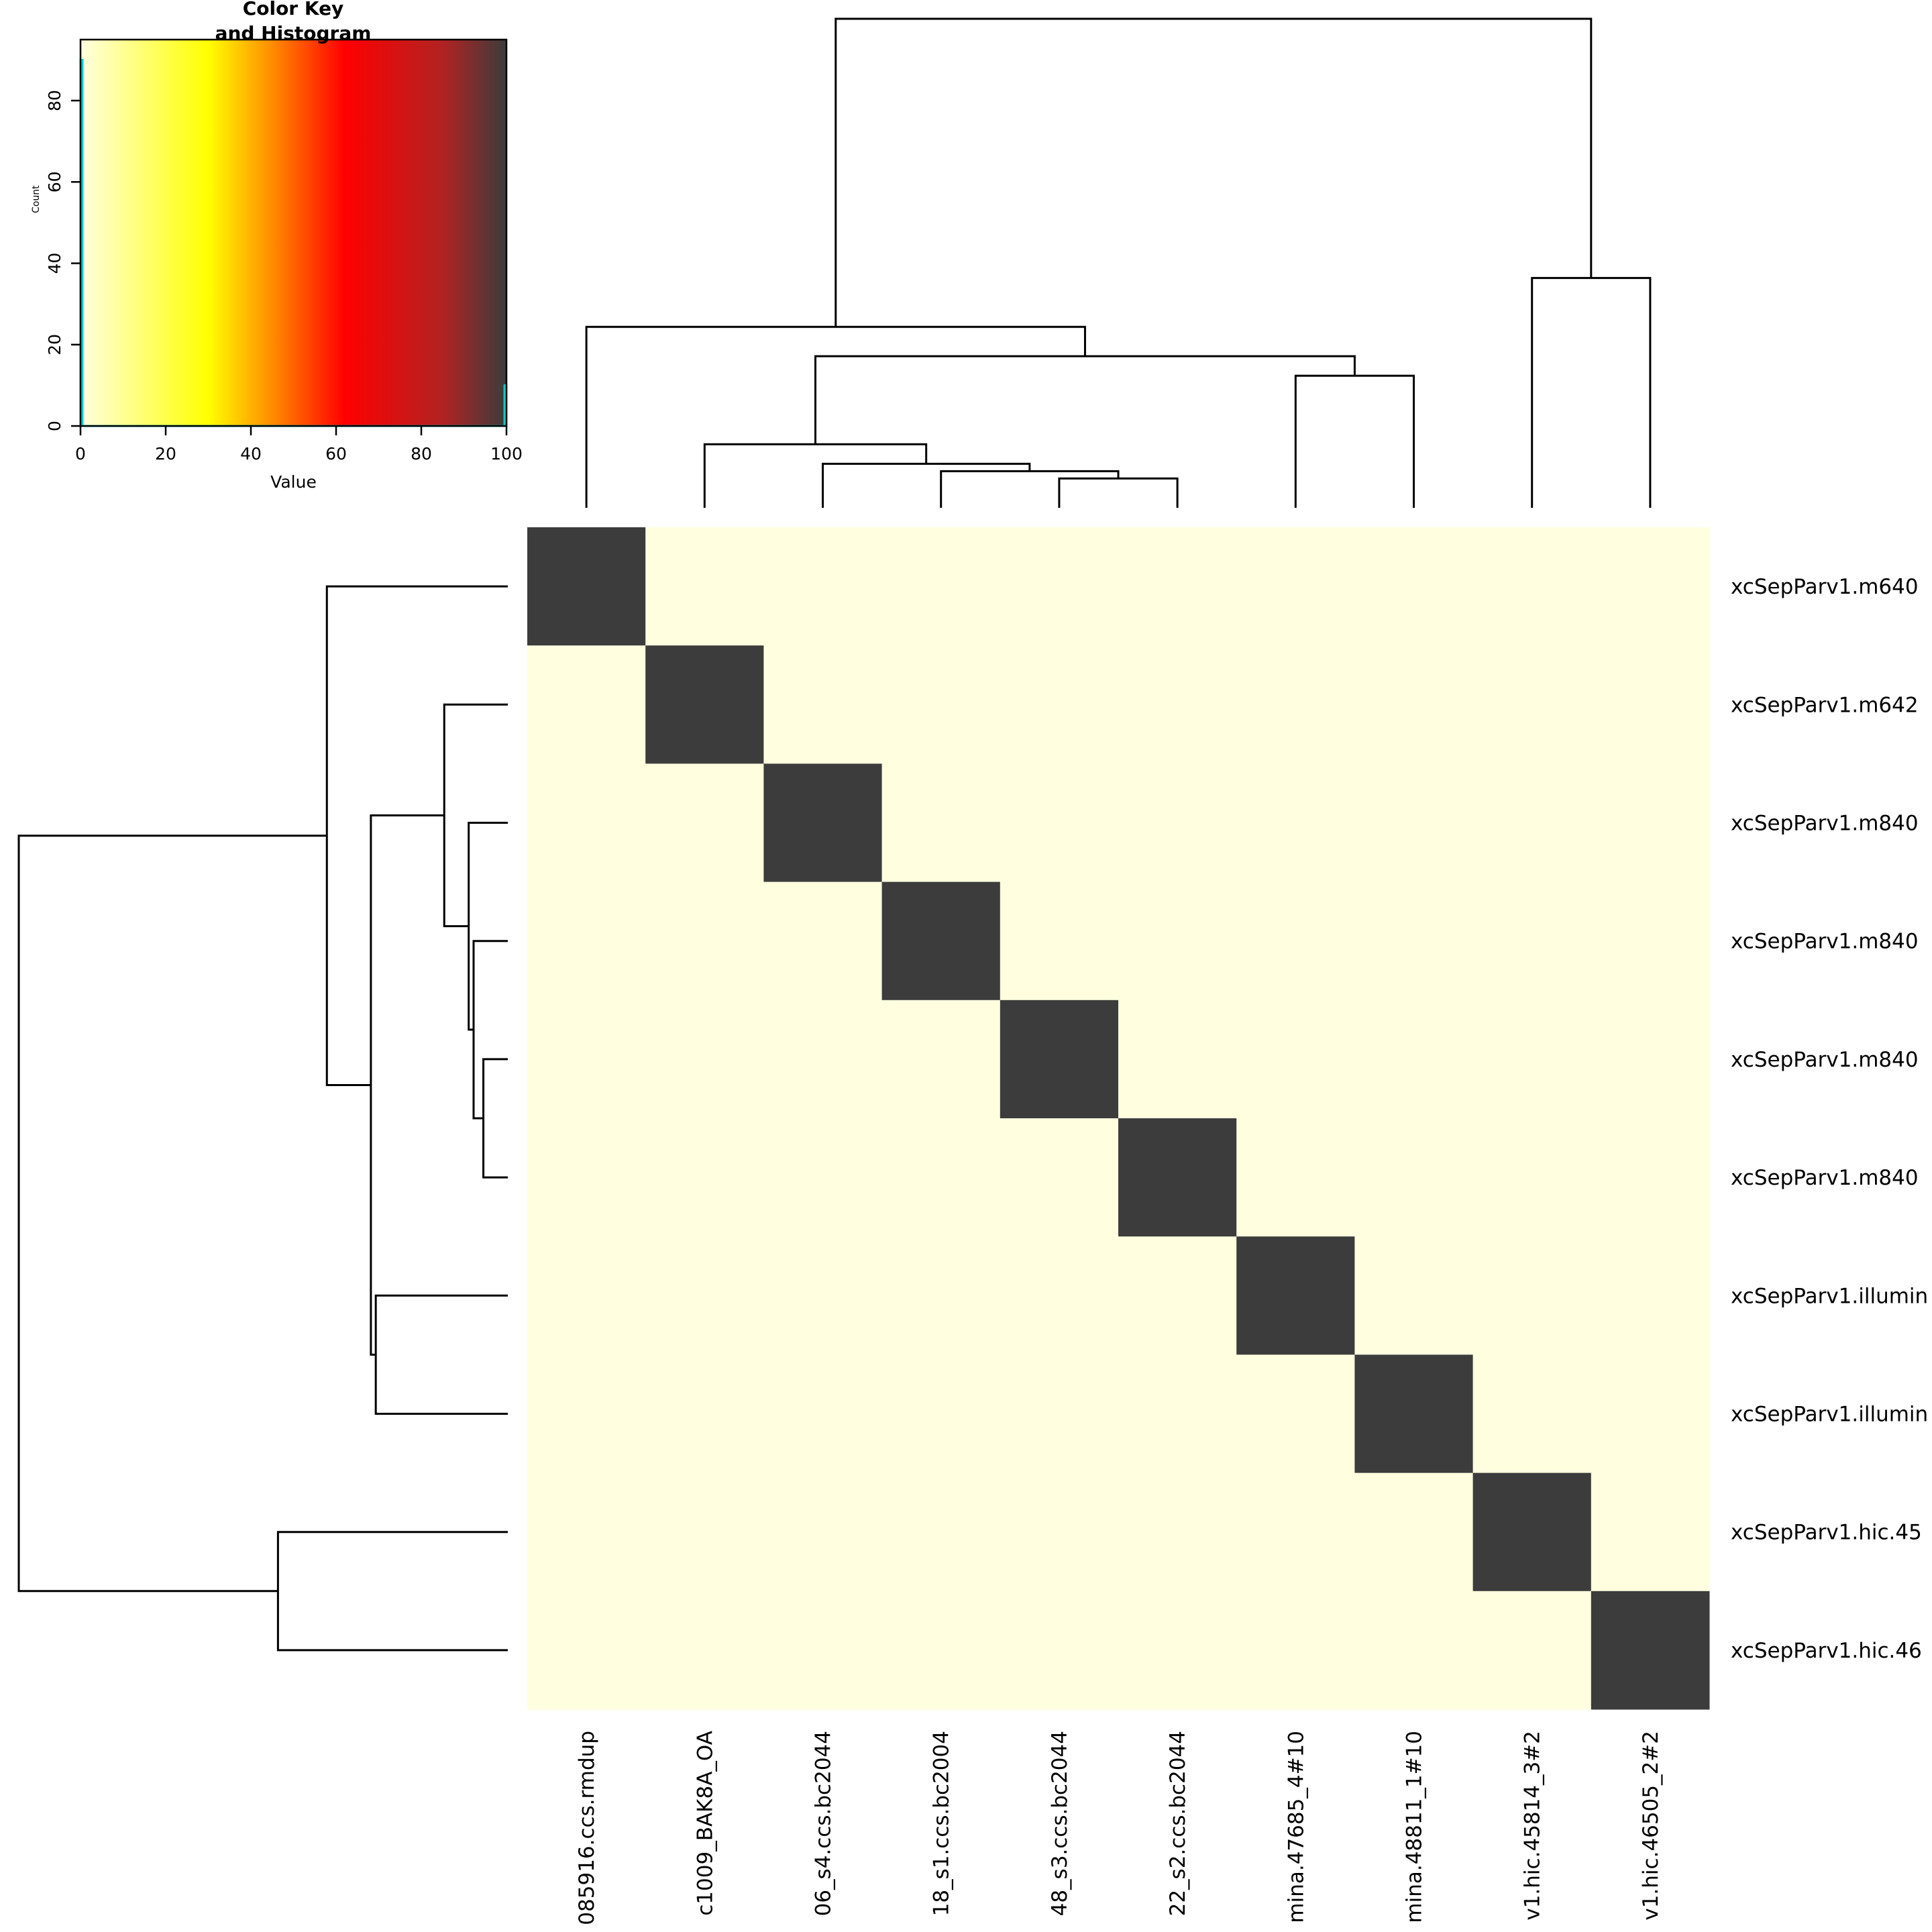 This screenshot has width=1932, height=1932. Describe the element at coordinates (1060, 1823) in the screenshot. I see `column-label: 48_s3.ccs.bc2044` at that location.